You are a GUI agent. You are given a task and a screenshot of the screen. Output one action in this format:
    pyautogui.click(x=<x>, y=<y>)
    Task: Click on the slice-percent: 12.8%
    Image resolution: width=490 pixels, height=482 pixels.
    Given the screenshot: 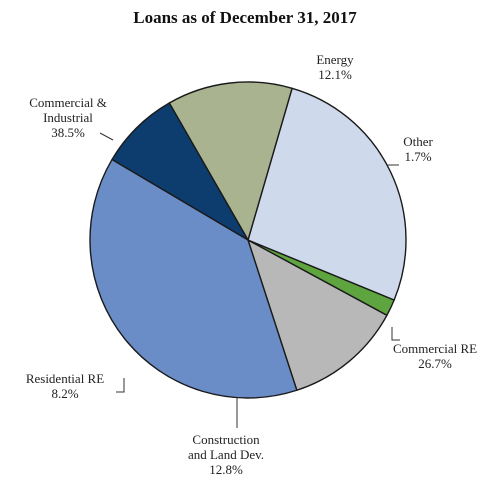 What is the action you would take?
    pyautogui.click(x=226, y=469)
    